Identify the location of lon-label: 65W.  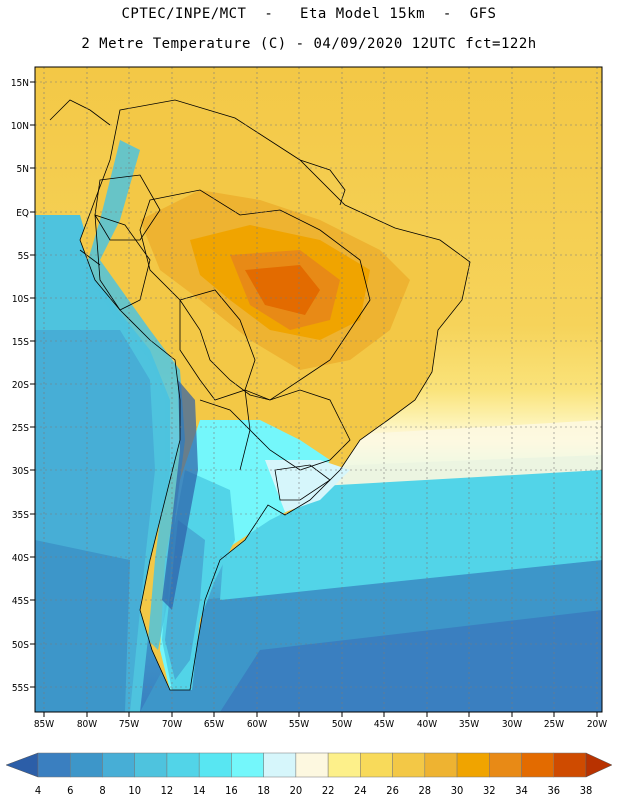
(214, 724).